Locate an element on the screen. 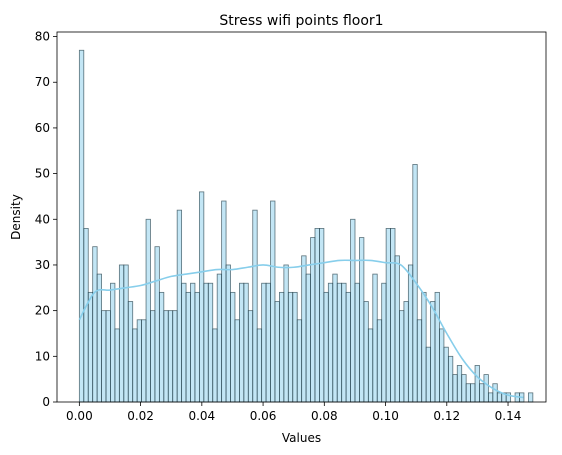 The height and width of the screenshot is (455, 562). y-axis: 0 10 20 30 40 50 60 70 80 is located at coordinates (46, 219).